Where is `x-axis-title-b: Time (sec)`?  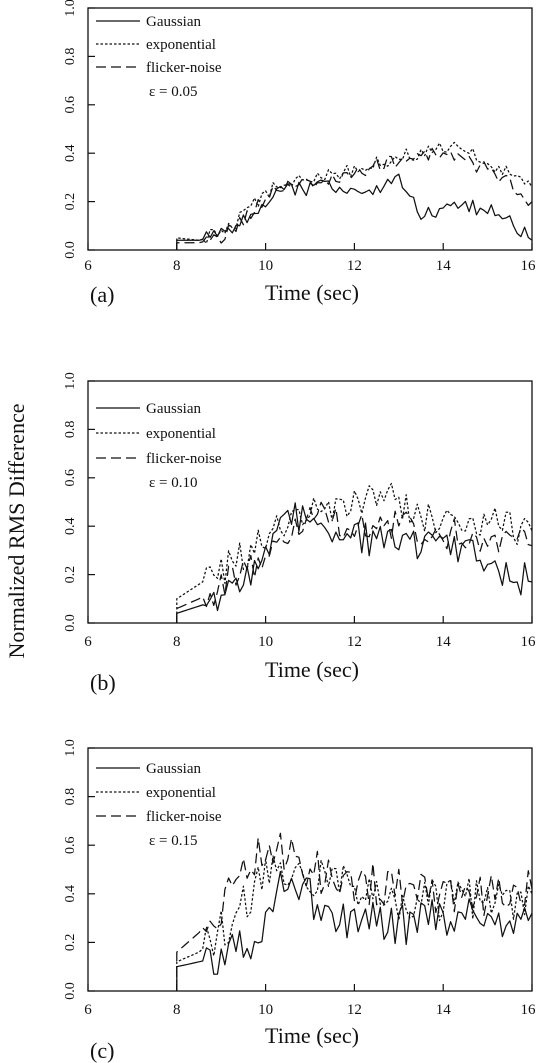
x-axis-title-b: Time (sec) is located at coordinates (312, 669).